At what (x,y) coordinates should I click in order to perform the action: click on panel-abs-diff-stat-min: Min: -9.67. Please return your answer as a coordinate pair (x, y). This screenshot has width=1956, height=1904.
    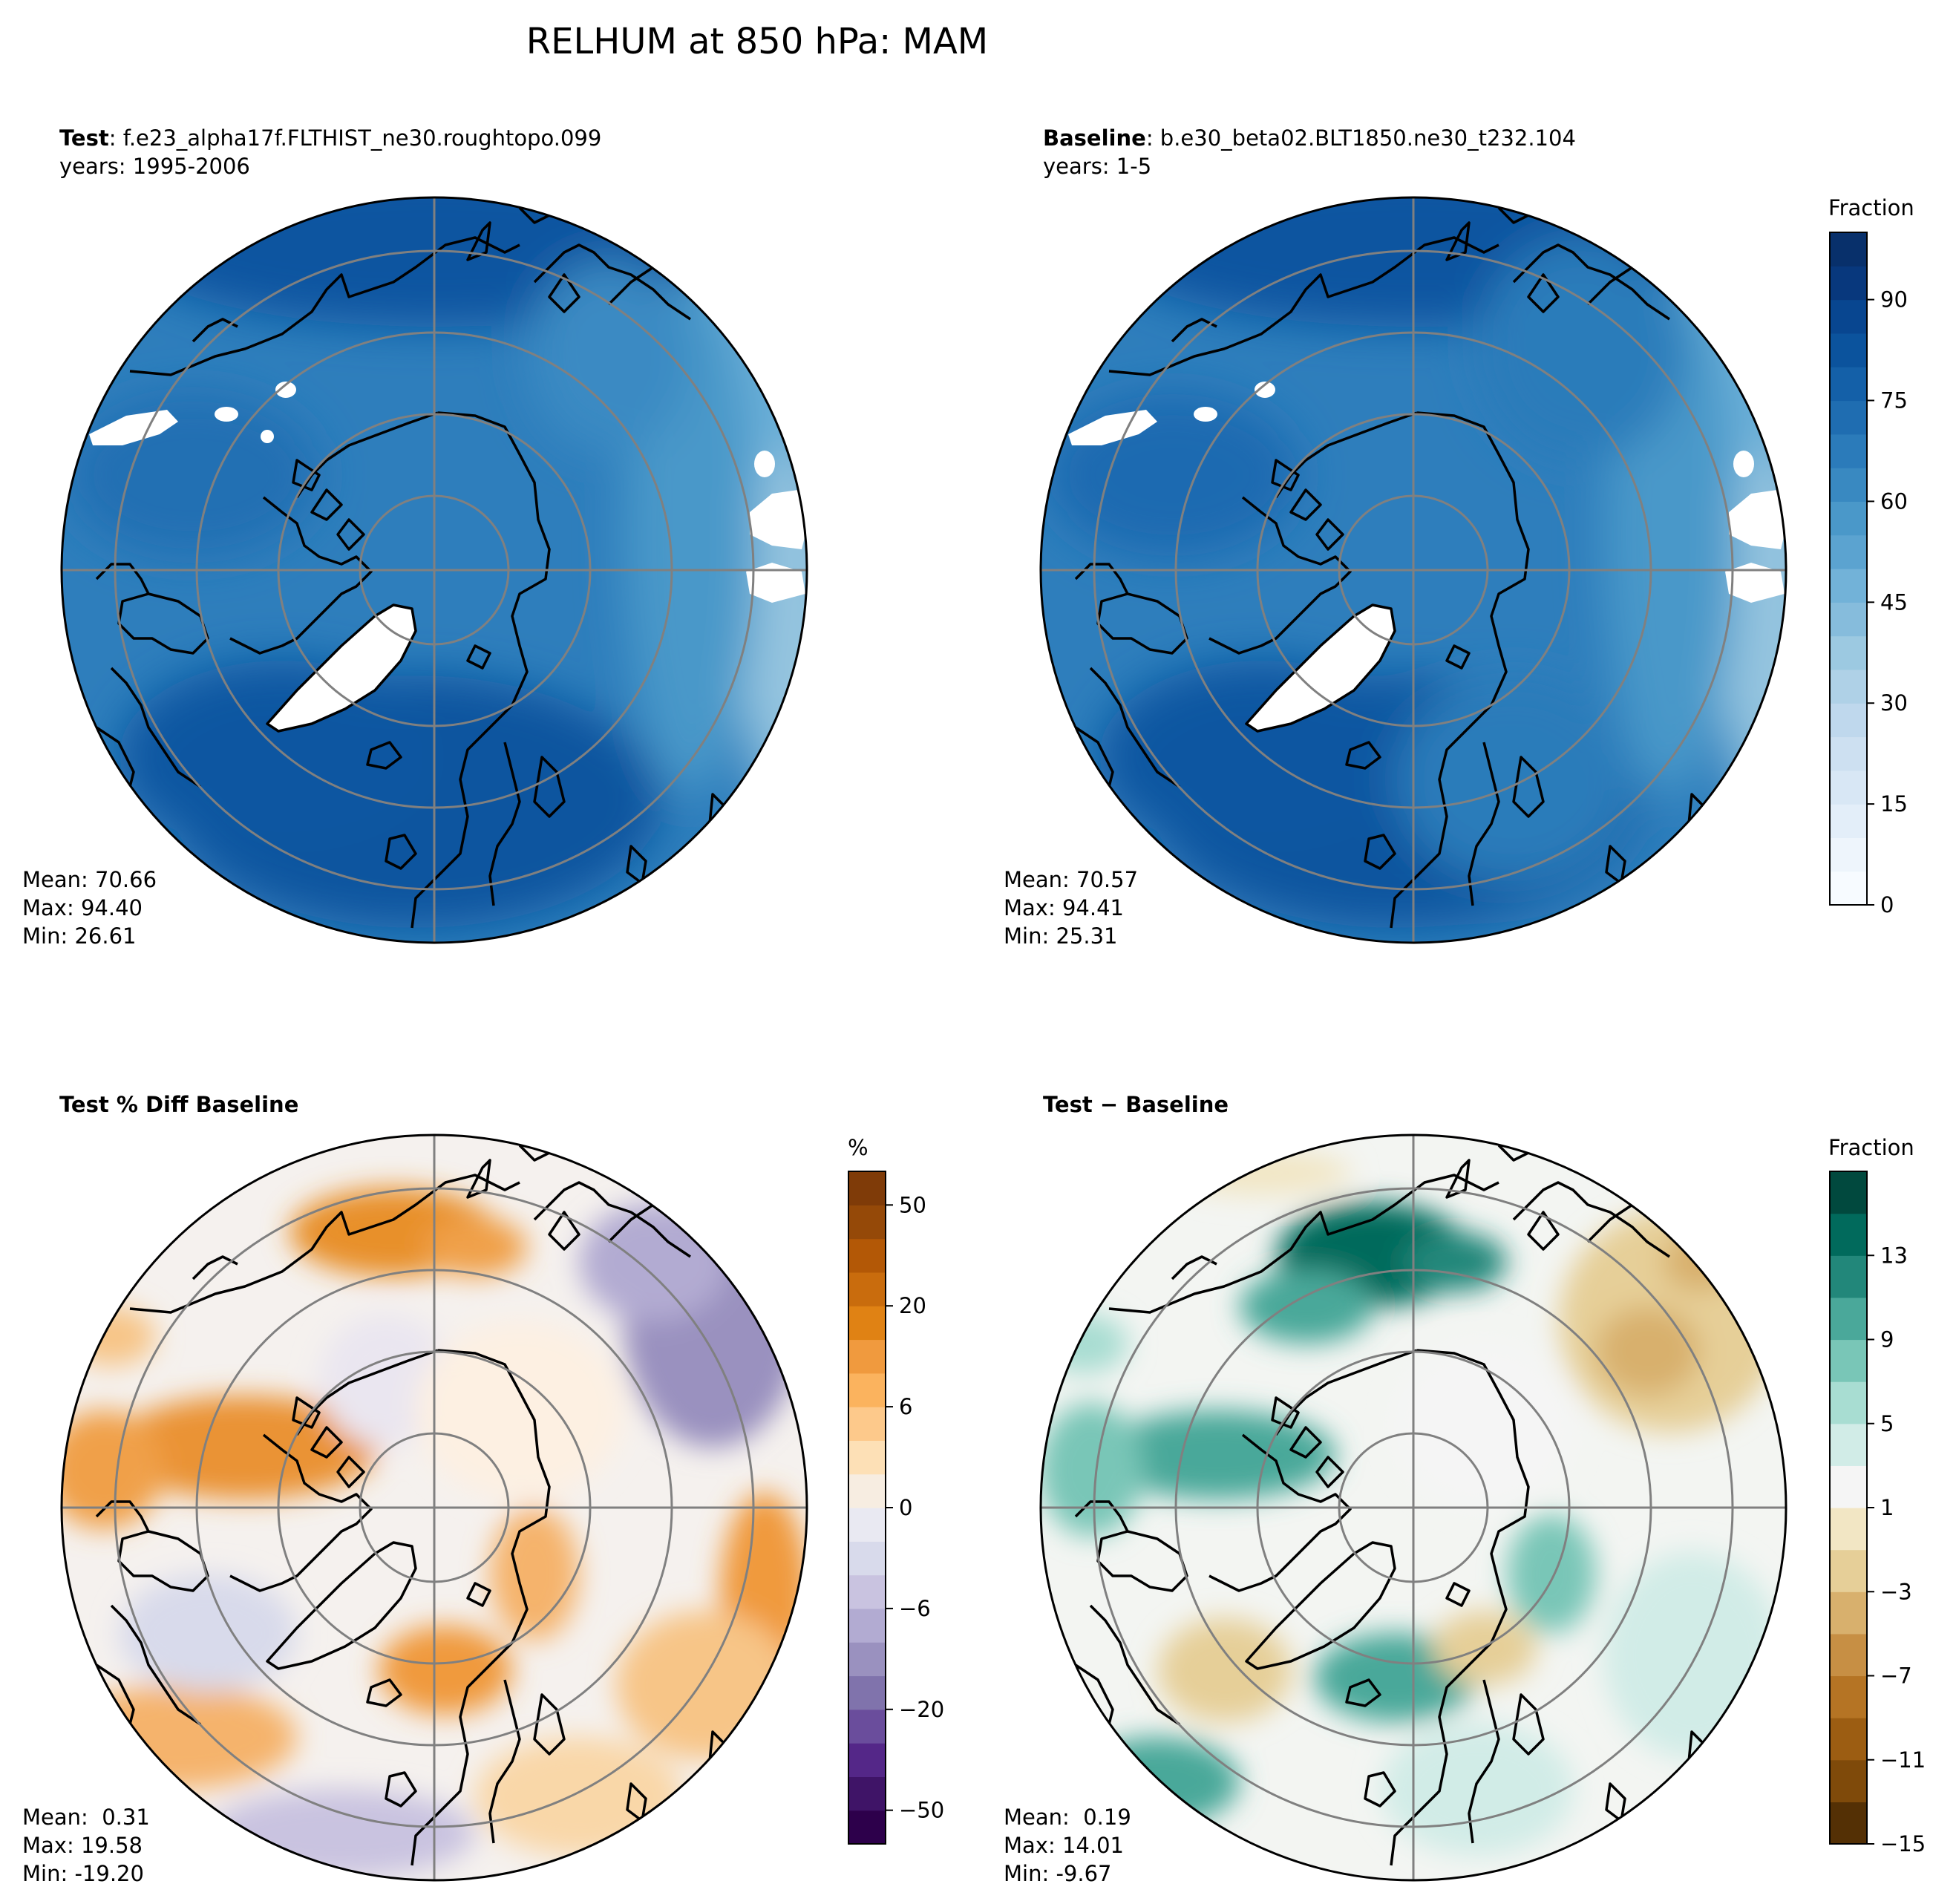
    Looking at the image, I should click on (1057, 1874).